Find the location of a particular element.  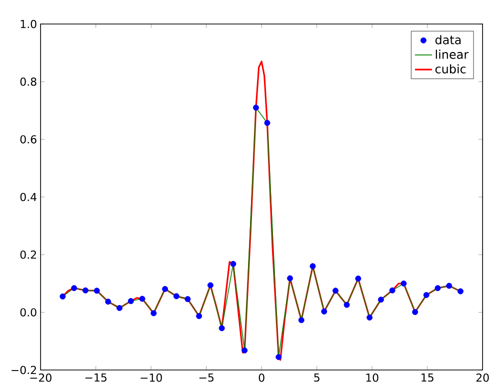

y-tick-label: 1.0 is located at coordinates (28, 24).